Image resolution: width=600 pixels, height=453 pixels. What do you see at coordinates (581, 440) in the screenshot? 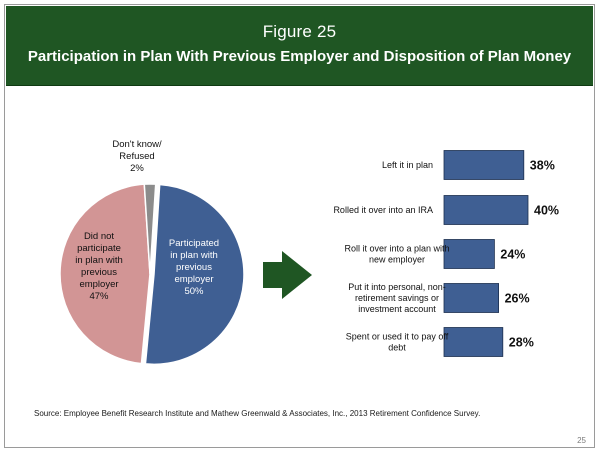
I see `page-number: 25` at bounding box center [581, 440].